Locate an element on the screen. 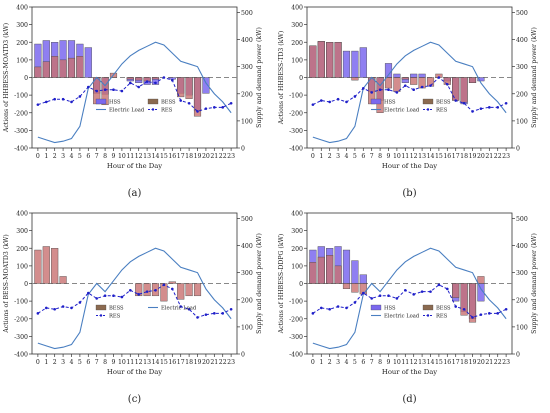 The height and width of the screenshot is (413, 550). y-tick-label: 400 is located at coordinates (297, 8).